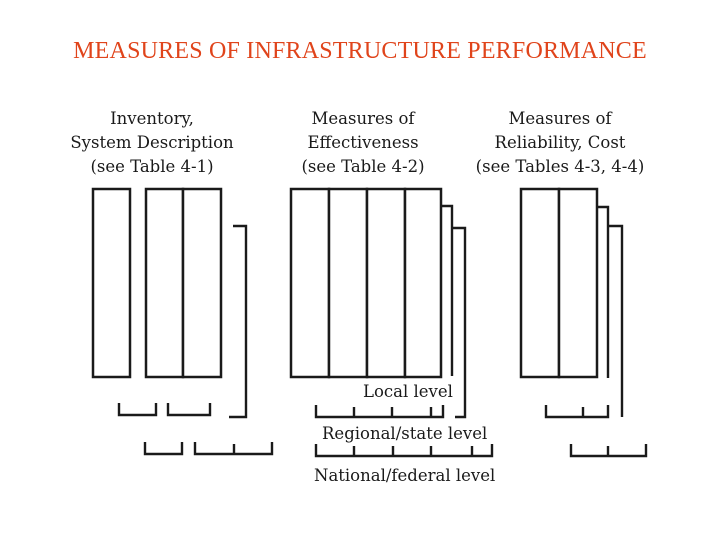 The image size is (720, 540). What do you see at coordinates (608, 451) in the screenshot?
I see `reliability-national-bracket` at bounding box center [608, 451].